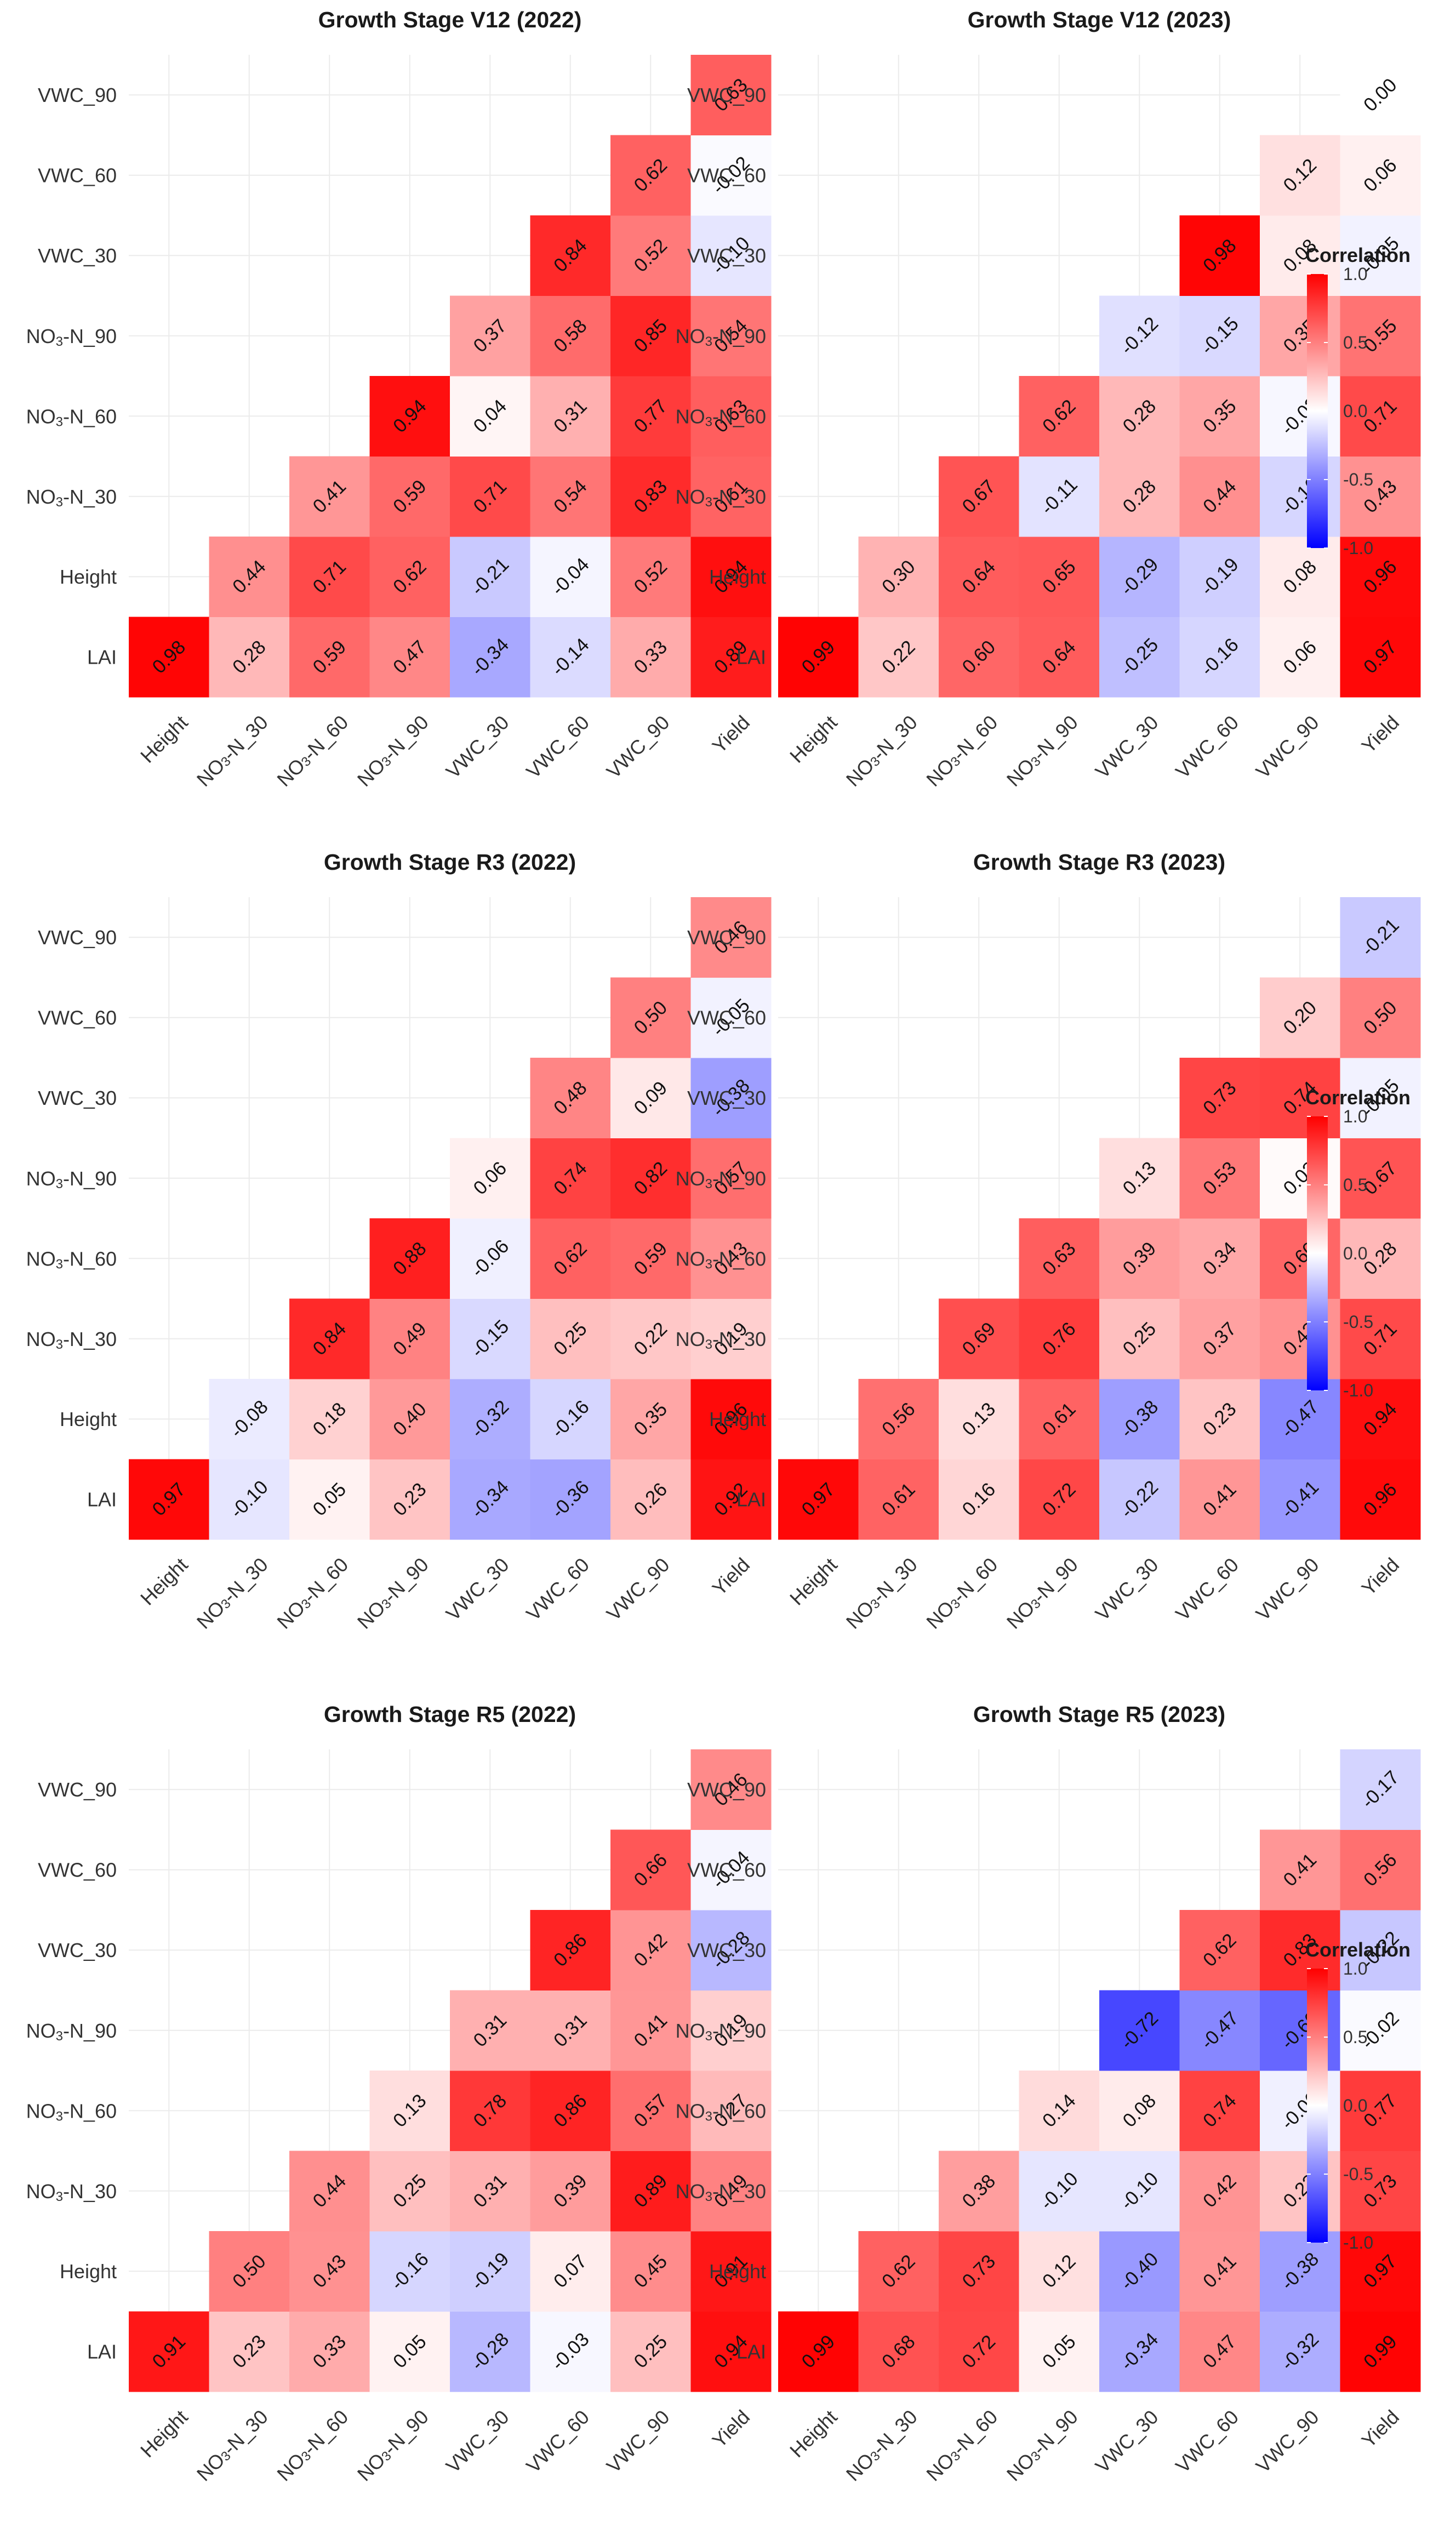  What do you see at coordinates (813, 1581) in the screenshot?
I see `x-axis-label-height: Height` at bounding box center [813, 1581].